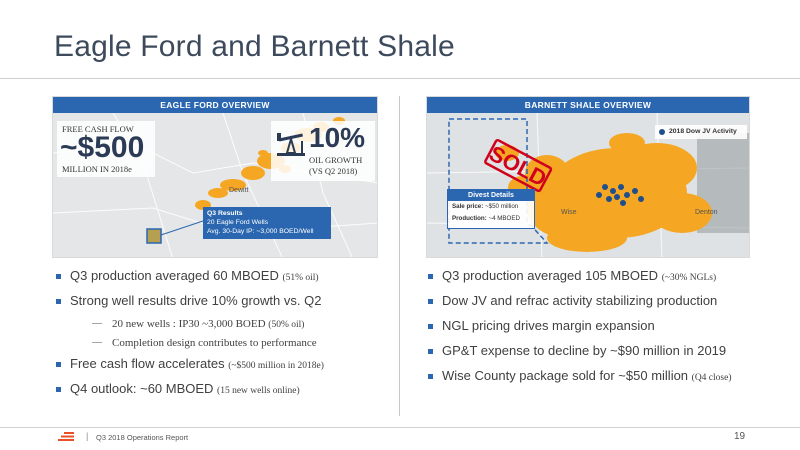 The width and height of the screenshot is (800, 450). I want to click on fcf-value: ~$500, so click(102, 147).